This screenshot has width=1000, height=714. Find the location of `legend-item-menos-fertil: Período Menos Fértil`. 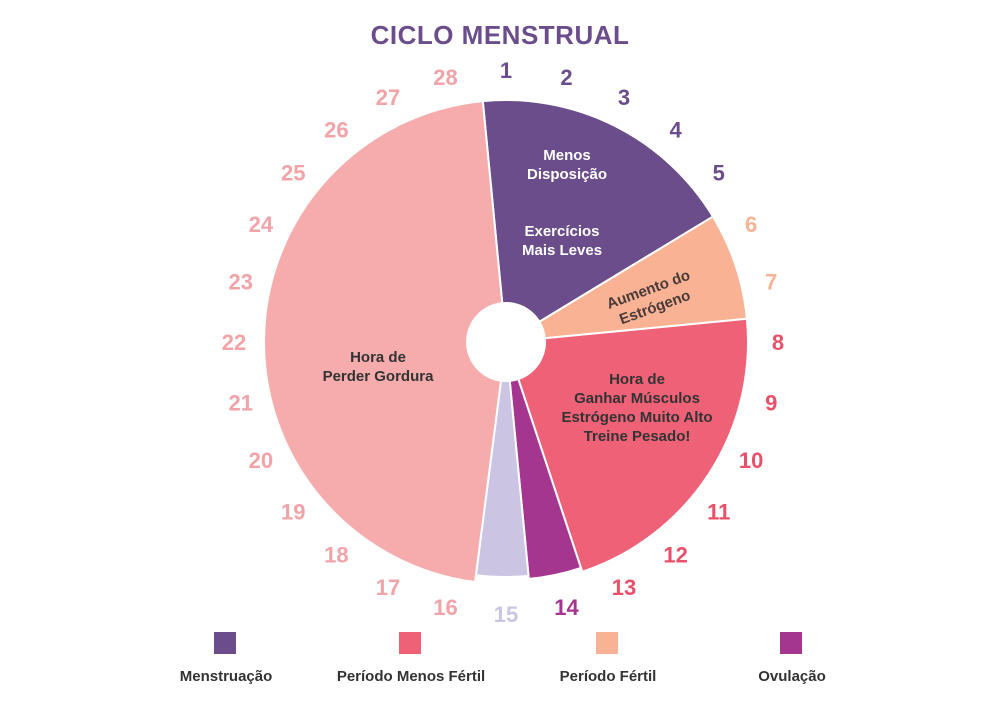

legend-item-menos-fertil: Período Menos Fértil is located at coordinates (411, 662).